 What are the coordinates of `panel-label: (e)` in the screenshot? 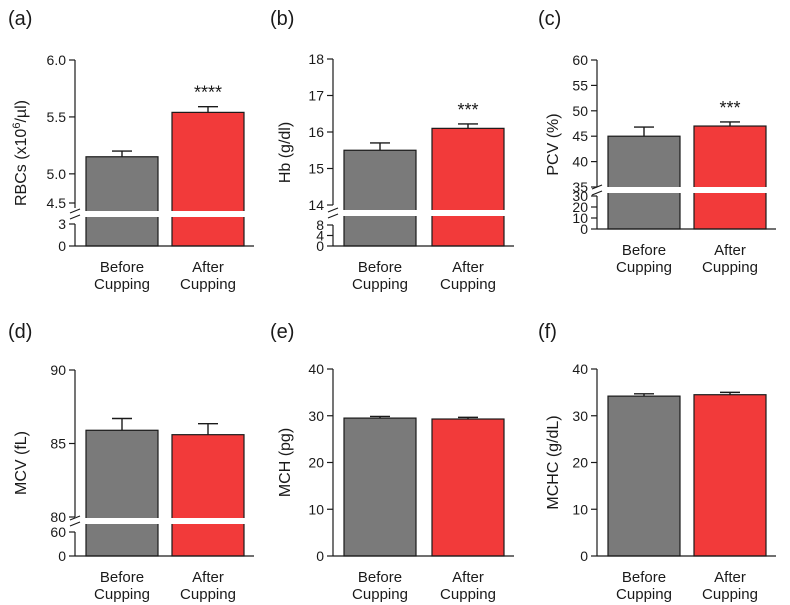 It's located at (282, 332).